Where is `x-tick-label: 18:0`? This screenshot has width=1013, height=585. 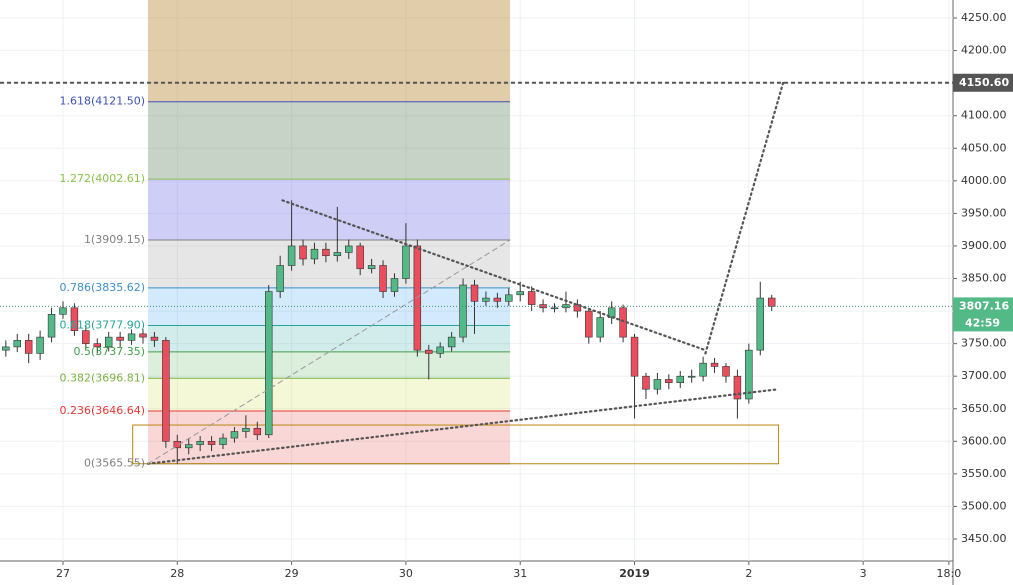 x-tick-label: 18:0 is located at coordinates (949, 573).